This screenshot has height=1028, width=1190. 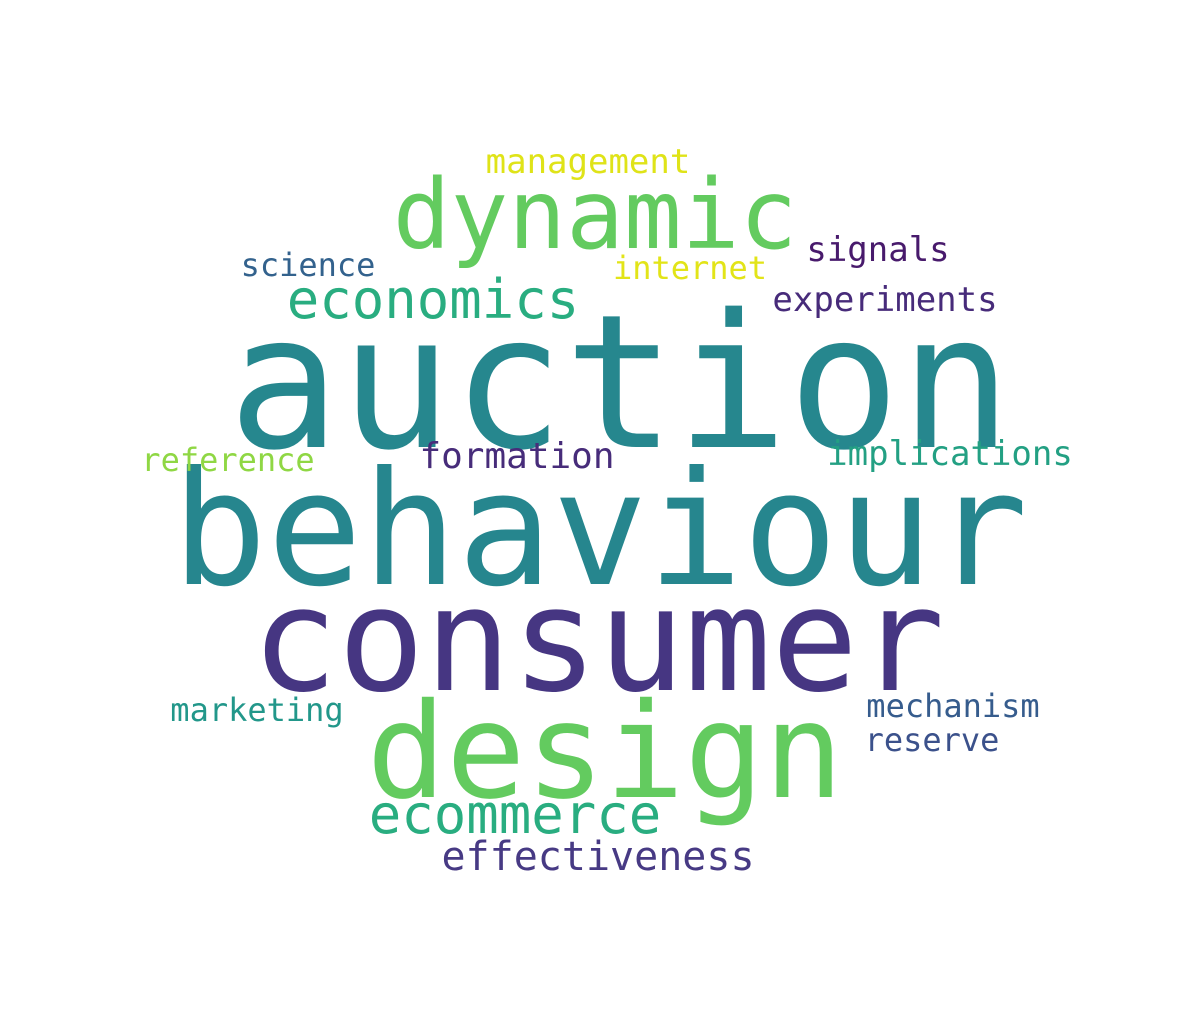 I want to click on word-consumer: consumer, so click(x=598, y=640).